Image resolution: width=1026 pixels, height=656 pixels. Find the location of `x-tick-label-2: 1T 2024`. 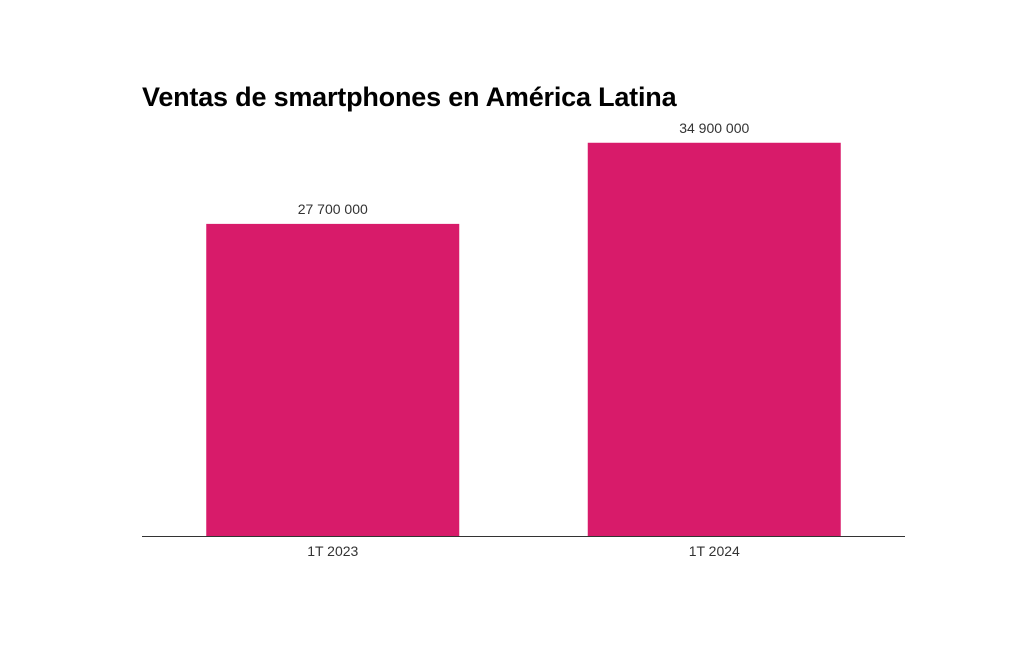

x-tick-label-2: 1T 2024 is located at coordinates (714, 551).